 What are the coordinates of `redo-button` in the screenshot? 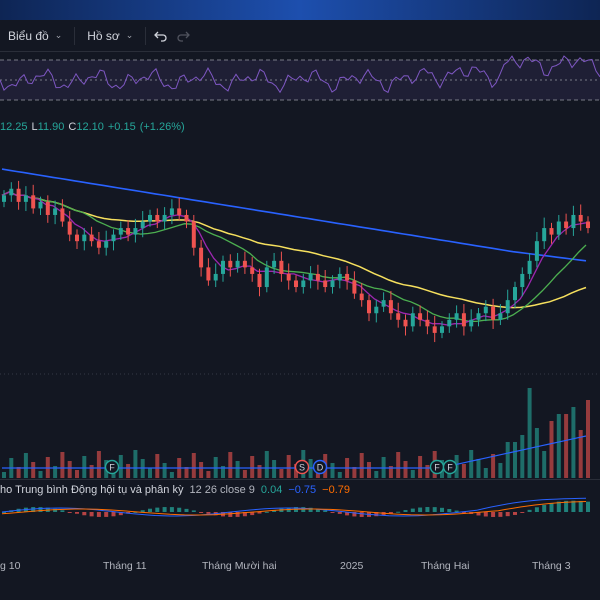 It's located at (183, 36).